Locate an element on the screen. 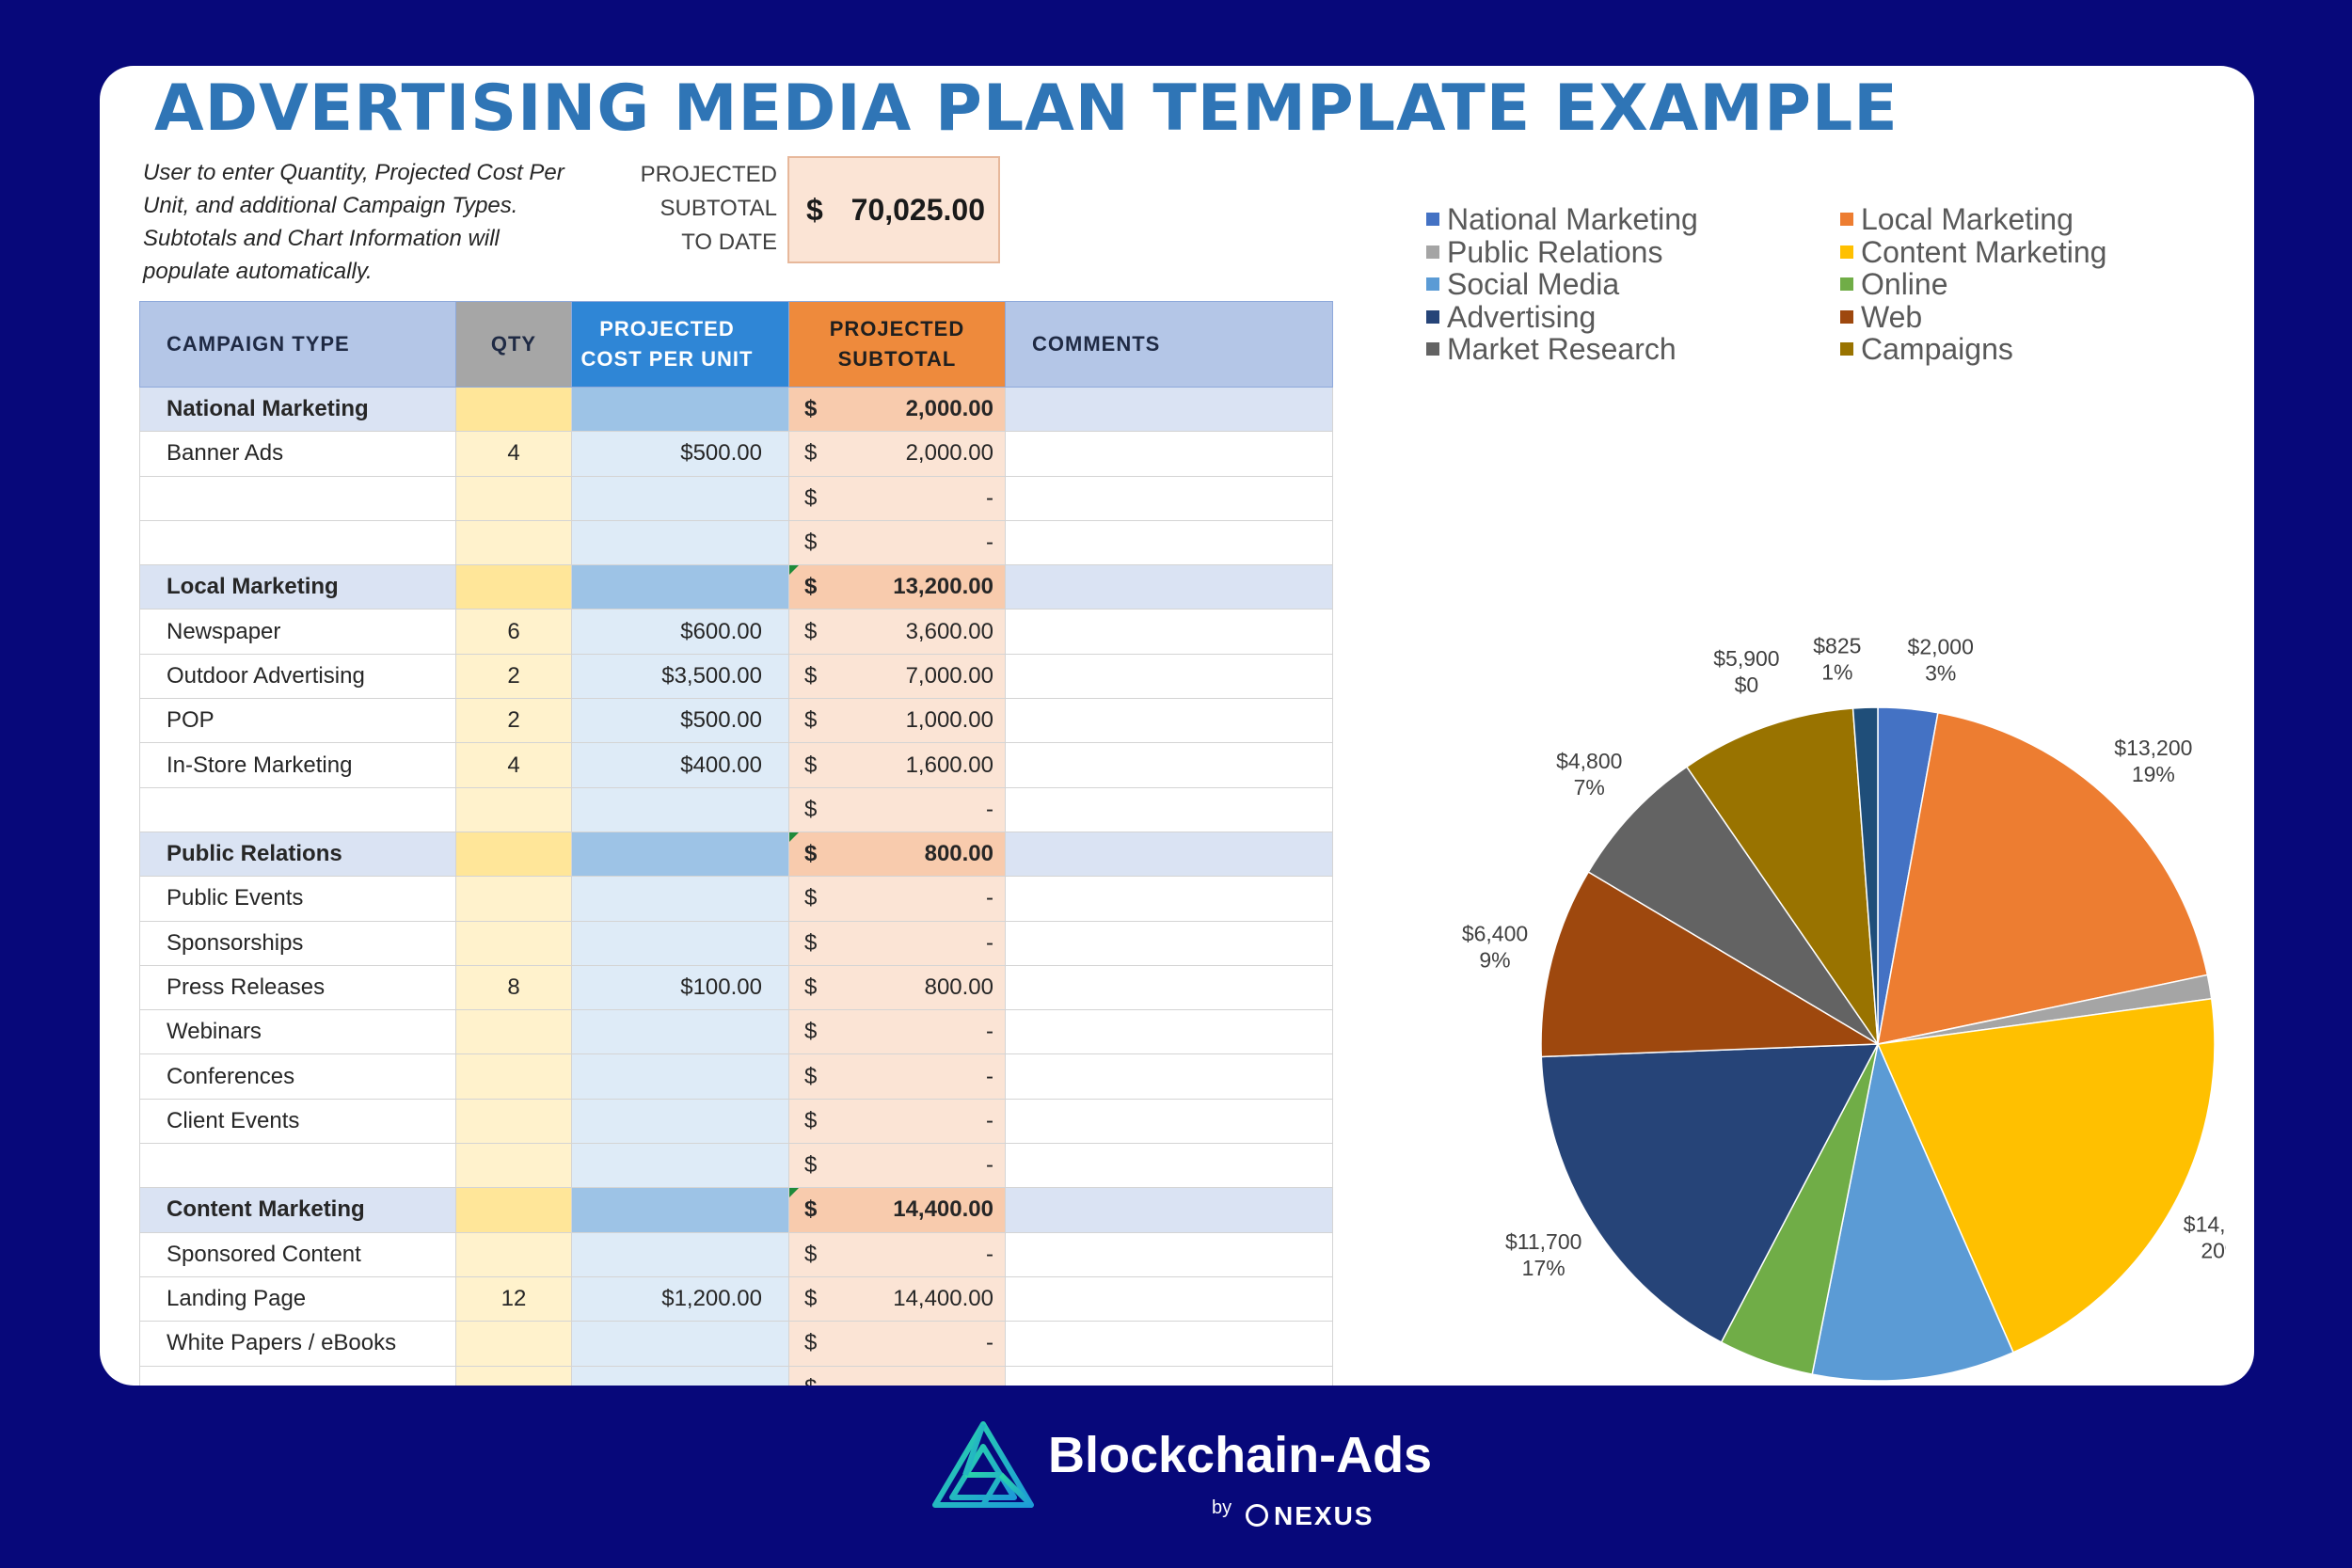 This screenshot has height=1568, width=2352. cell-qty: 6 is located at coordinates (513, 632).